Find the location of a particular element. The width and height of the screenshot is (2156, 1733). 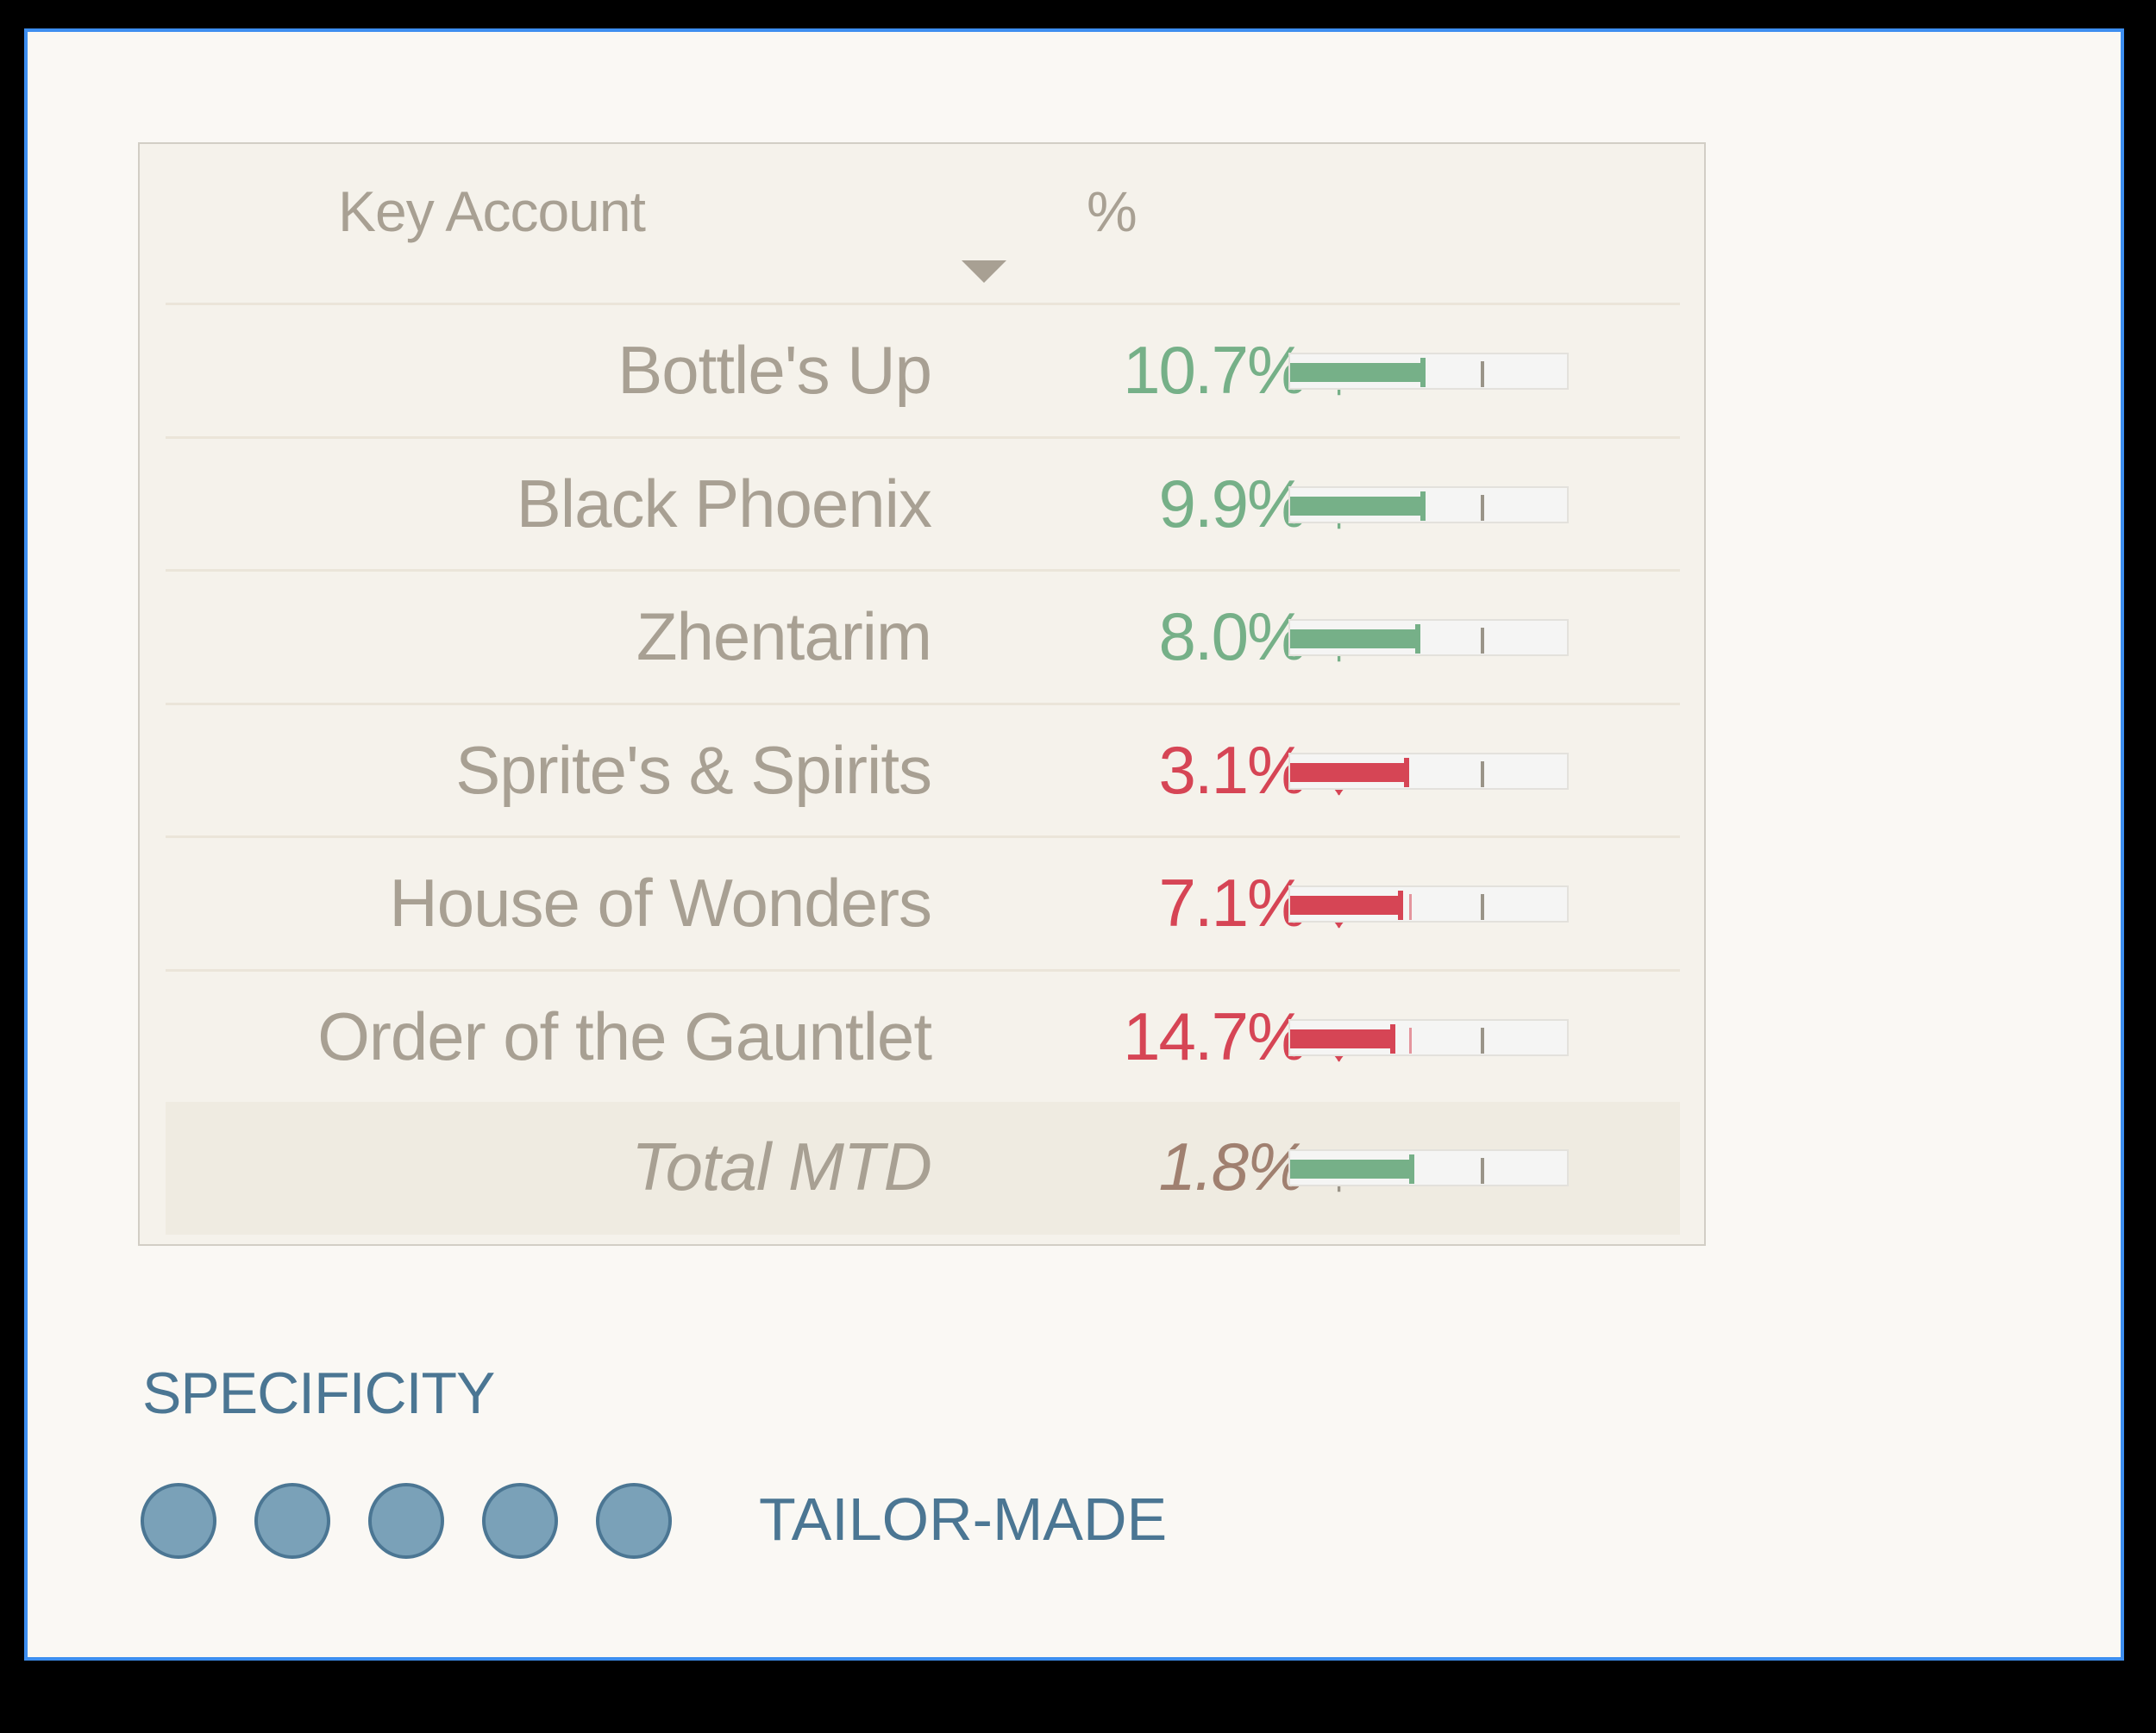

table-row: Zhentarim 8.0% ↑ is located at coordinates (923, 636).